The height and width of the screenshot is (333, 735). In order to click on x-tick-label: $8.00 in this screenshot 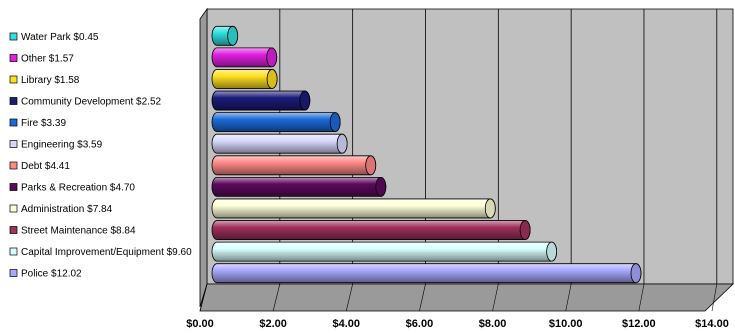, I will do `click(493, 324)`.